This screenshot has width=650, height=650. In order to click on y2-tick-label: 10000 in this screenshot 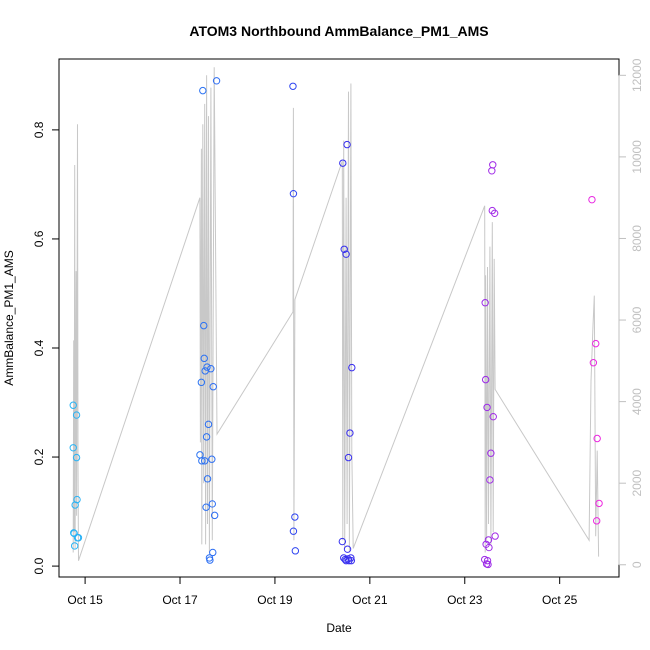, I will do `click(637, 157)`.